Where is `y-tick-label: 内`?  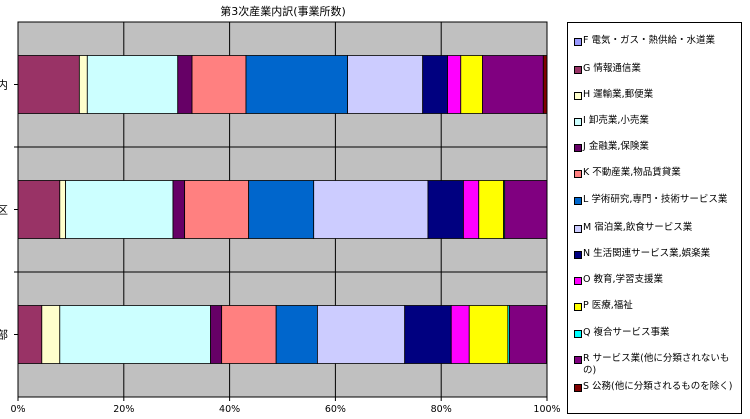
y-tick-label: 内 is located at coordinates (4, 85).